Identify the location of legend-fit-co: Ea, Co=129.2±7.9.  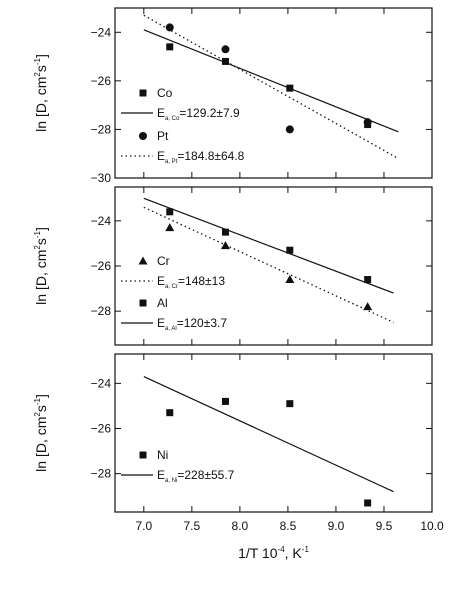
(198, 114).